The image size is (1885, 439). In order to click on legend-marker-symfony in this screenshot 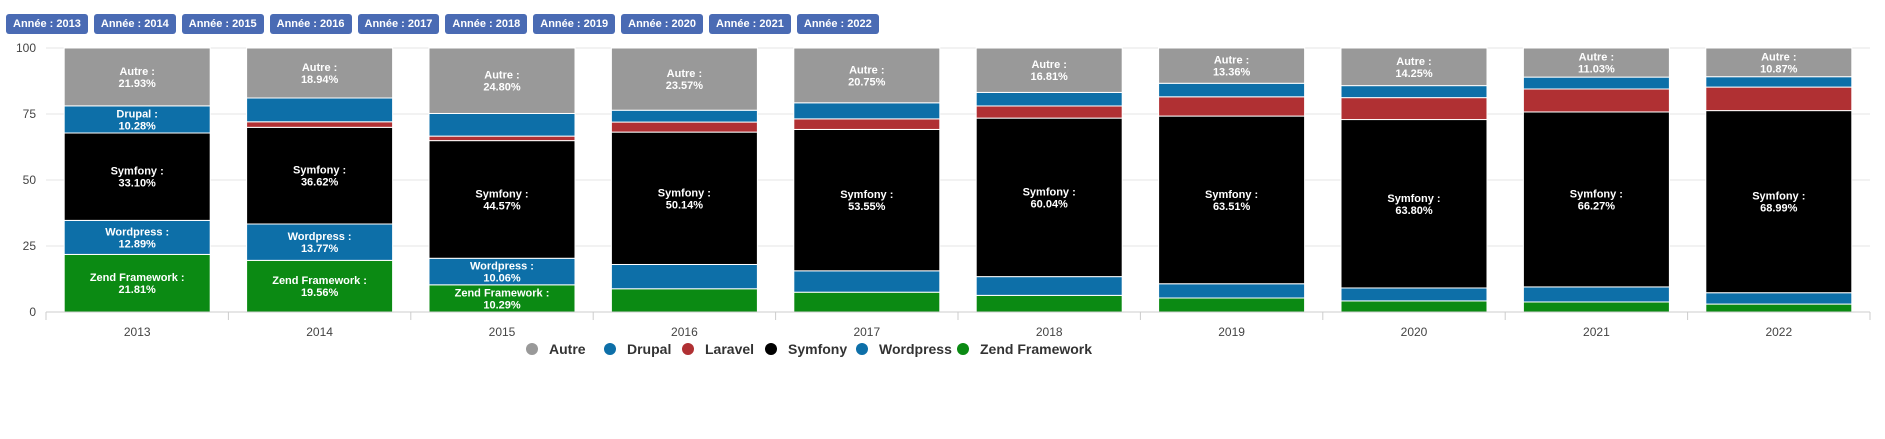, I will do `click(771, 349)`.